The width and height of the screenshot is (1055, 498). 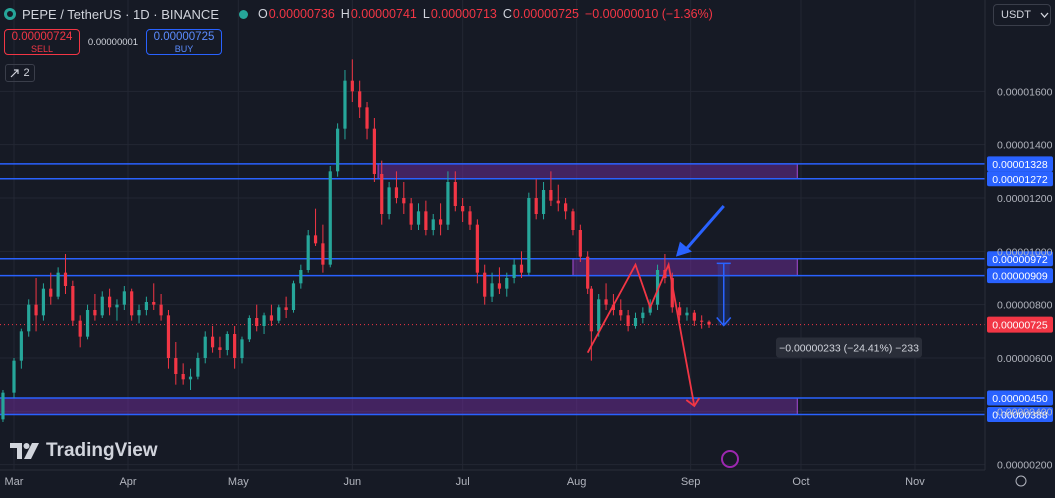 I want to click on buy-button: 0.00000725 BUY, so click(x=184, y=42).